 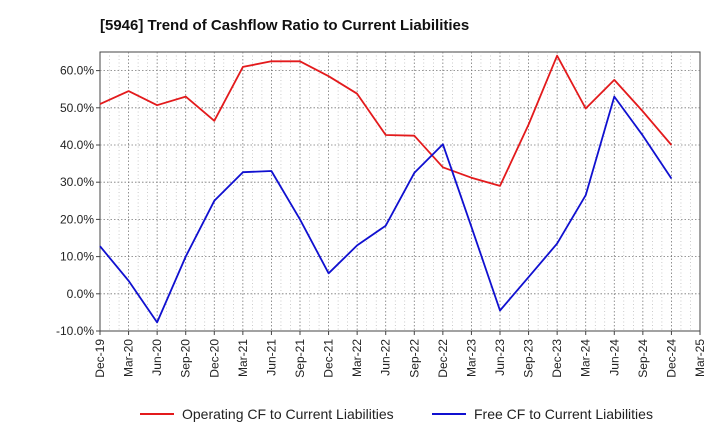 What do you see at coordinates (300, 358) in the screenshot?
I see `x-tick-label: Sep-21` at bounding box center [300, 358].